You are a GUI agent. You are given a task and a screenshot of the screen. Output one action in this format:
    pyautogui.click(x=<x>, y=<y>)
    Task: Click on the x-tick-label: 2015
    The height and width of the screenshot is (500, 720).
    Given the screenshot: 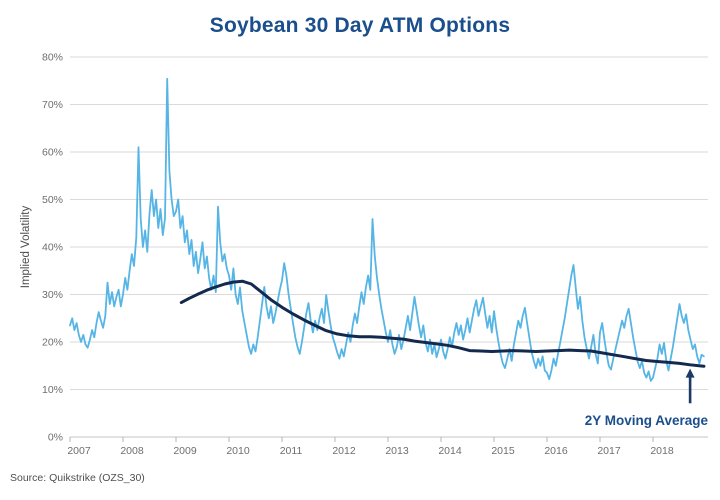 What is the action you would take?
    pyautogui.click(x=503, y=451)
    